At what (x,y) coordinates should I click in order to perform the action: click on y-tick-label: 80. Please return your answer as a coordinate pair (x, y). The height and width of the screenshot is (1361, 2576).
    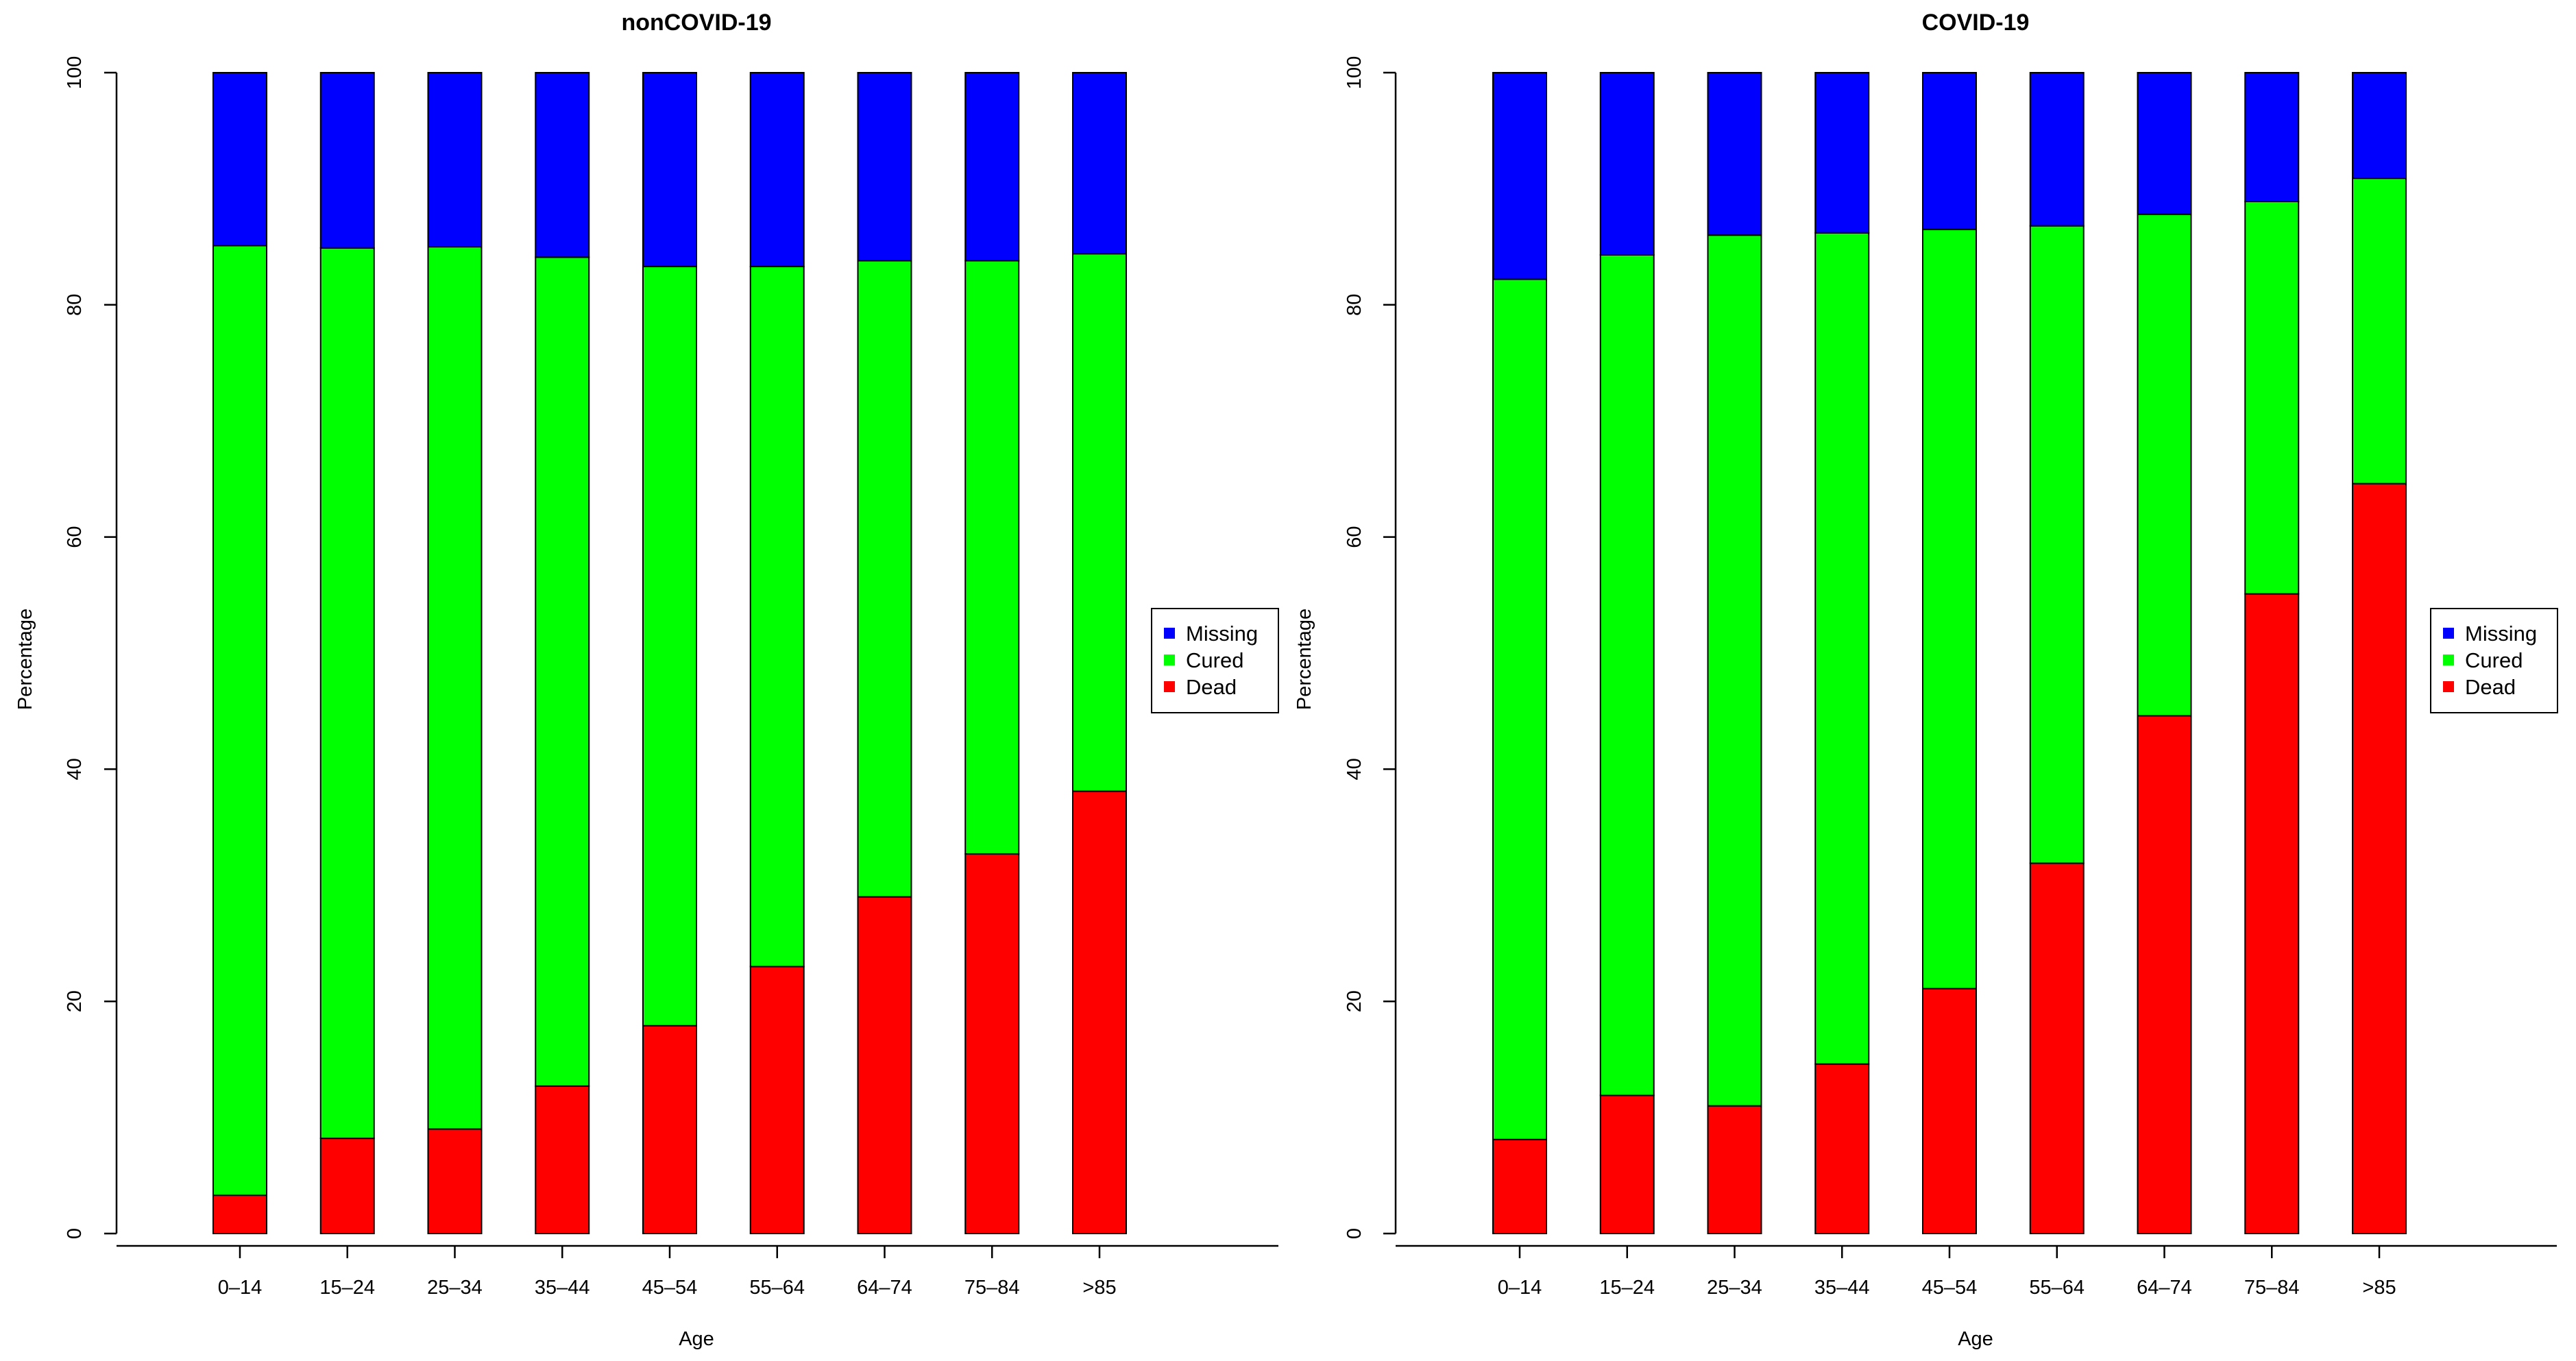
    Looking at the image, I should click on (75, 305).